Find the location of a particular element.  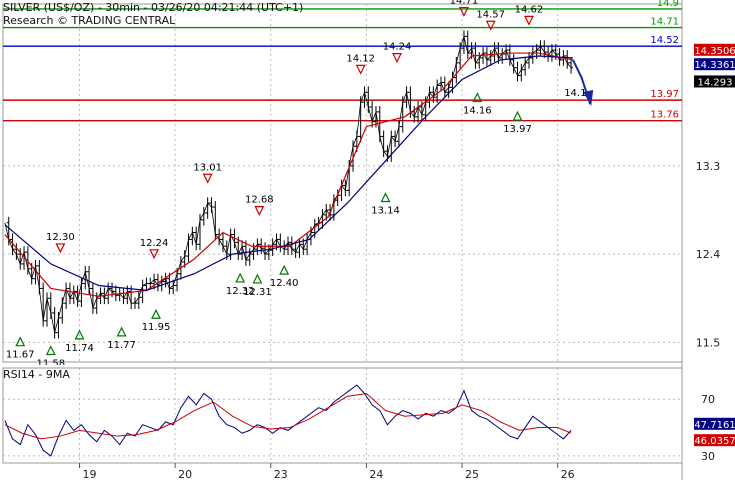

swing-low-label: 12.31 is located at coordinates (257, 292).